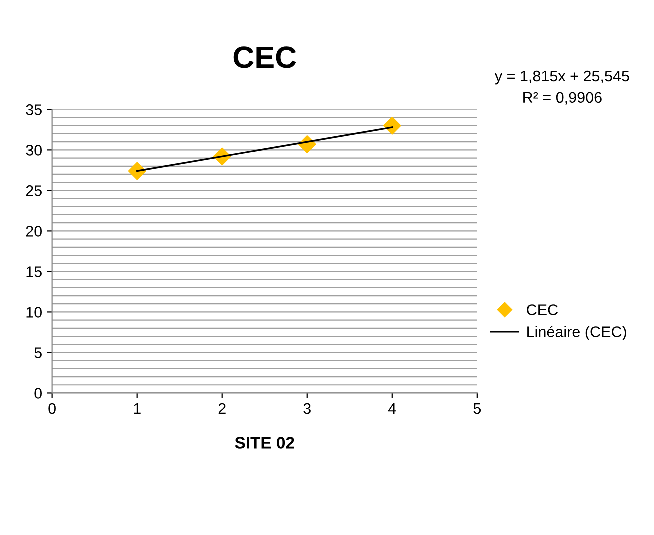 The width and height of the screenshot is (654, 535). Describe the element at coordinates (307, 408) in the screenshot. I see `x-tick-label: 3` at that location.